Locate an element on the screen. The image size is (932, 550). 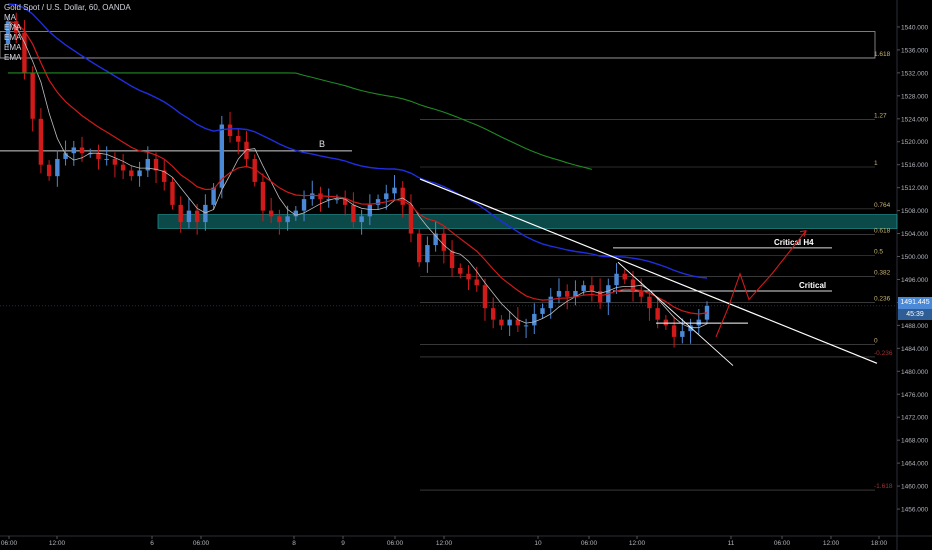
indicator-ema-2: EMA is located at coordinates (13, 37).